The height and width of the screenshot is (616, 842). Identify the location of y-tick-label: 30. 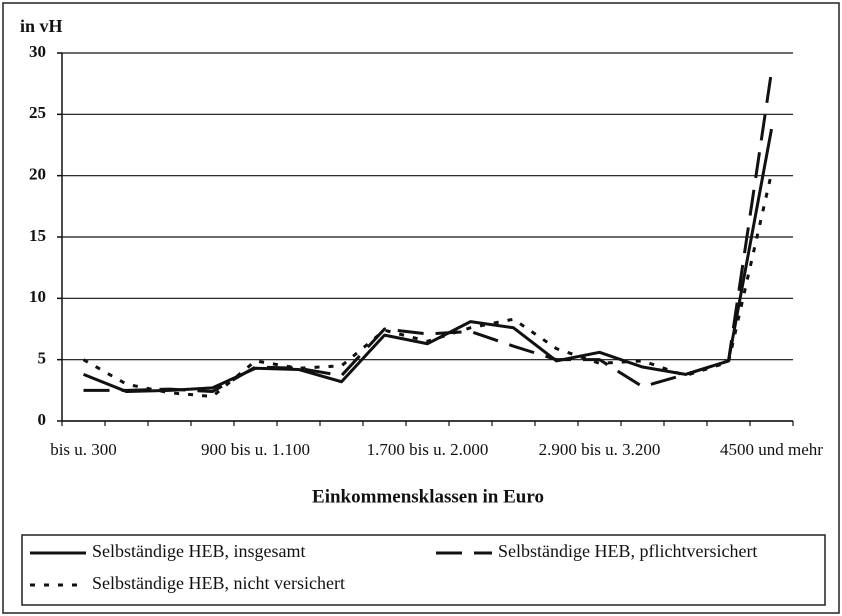
(37, 51).